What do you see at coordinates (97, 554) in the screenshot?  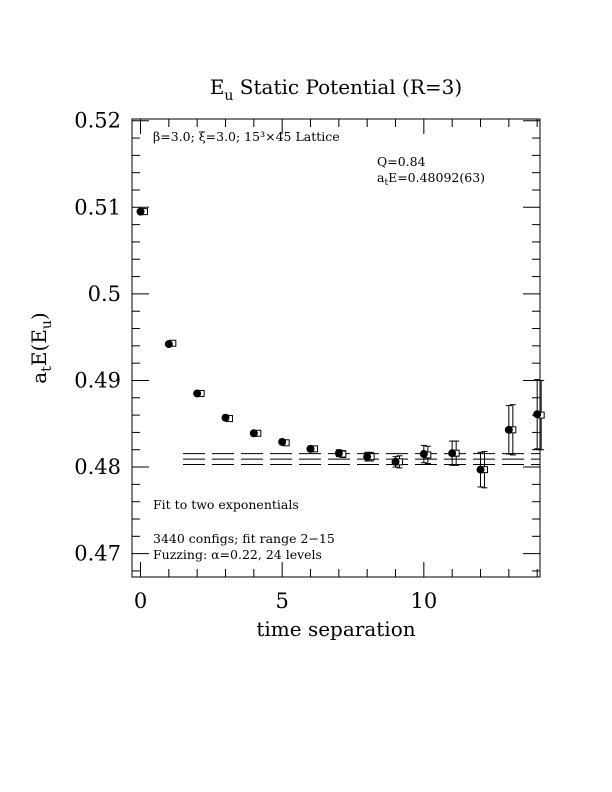 I see `y-tick-label: 0.47` at bounding box center [97, 554].